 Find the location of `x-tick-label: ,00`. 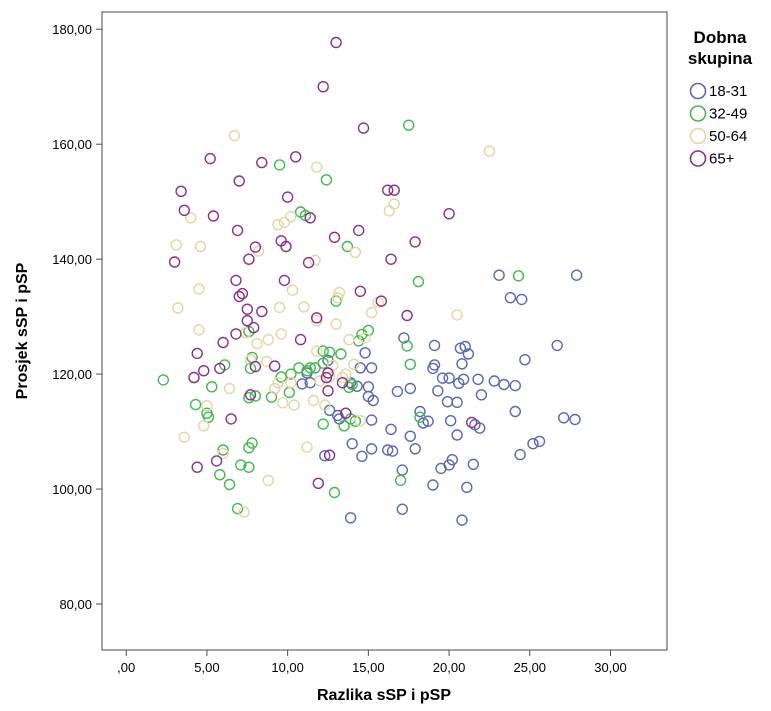

x-tick-label: ,00 is located at coordinates (126, 667).